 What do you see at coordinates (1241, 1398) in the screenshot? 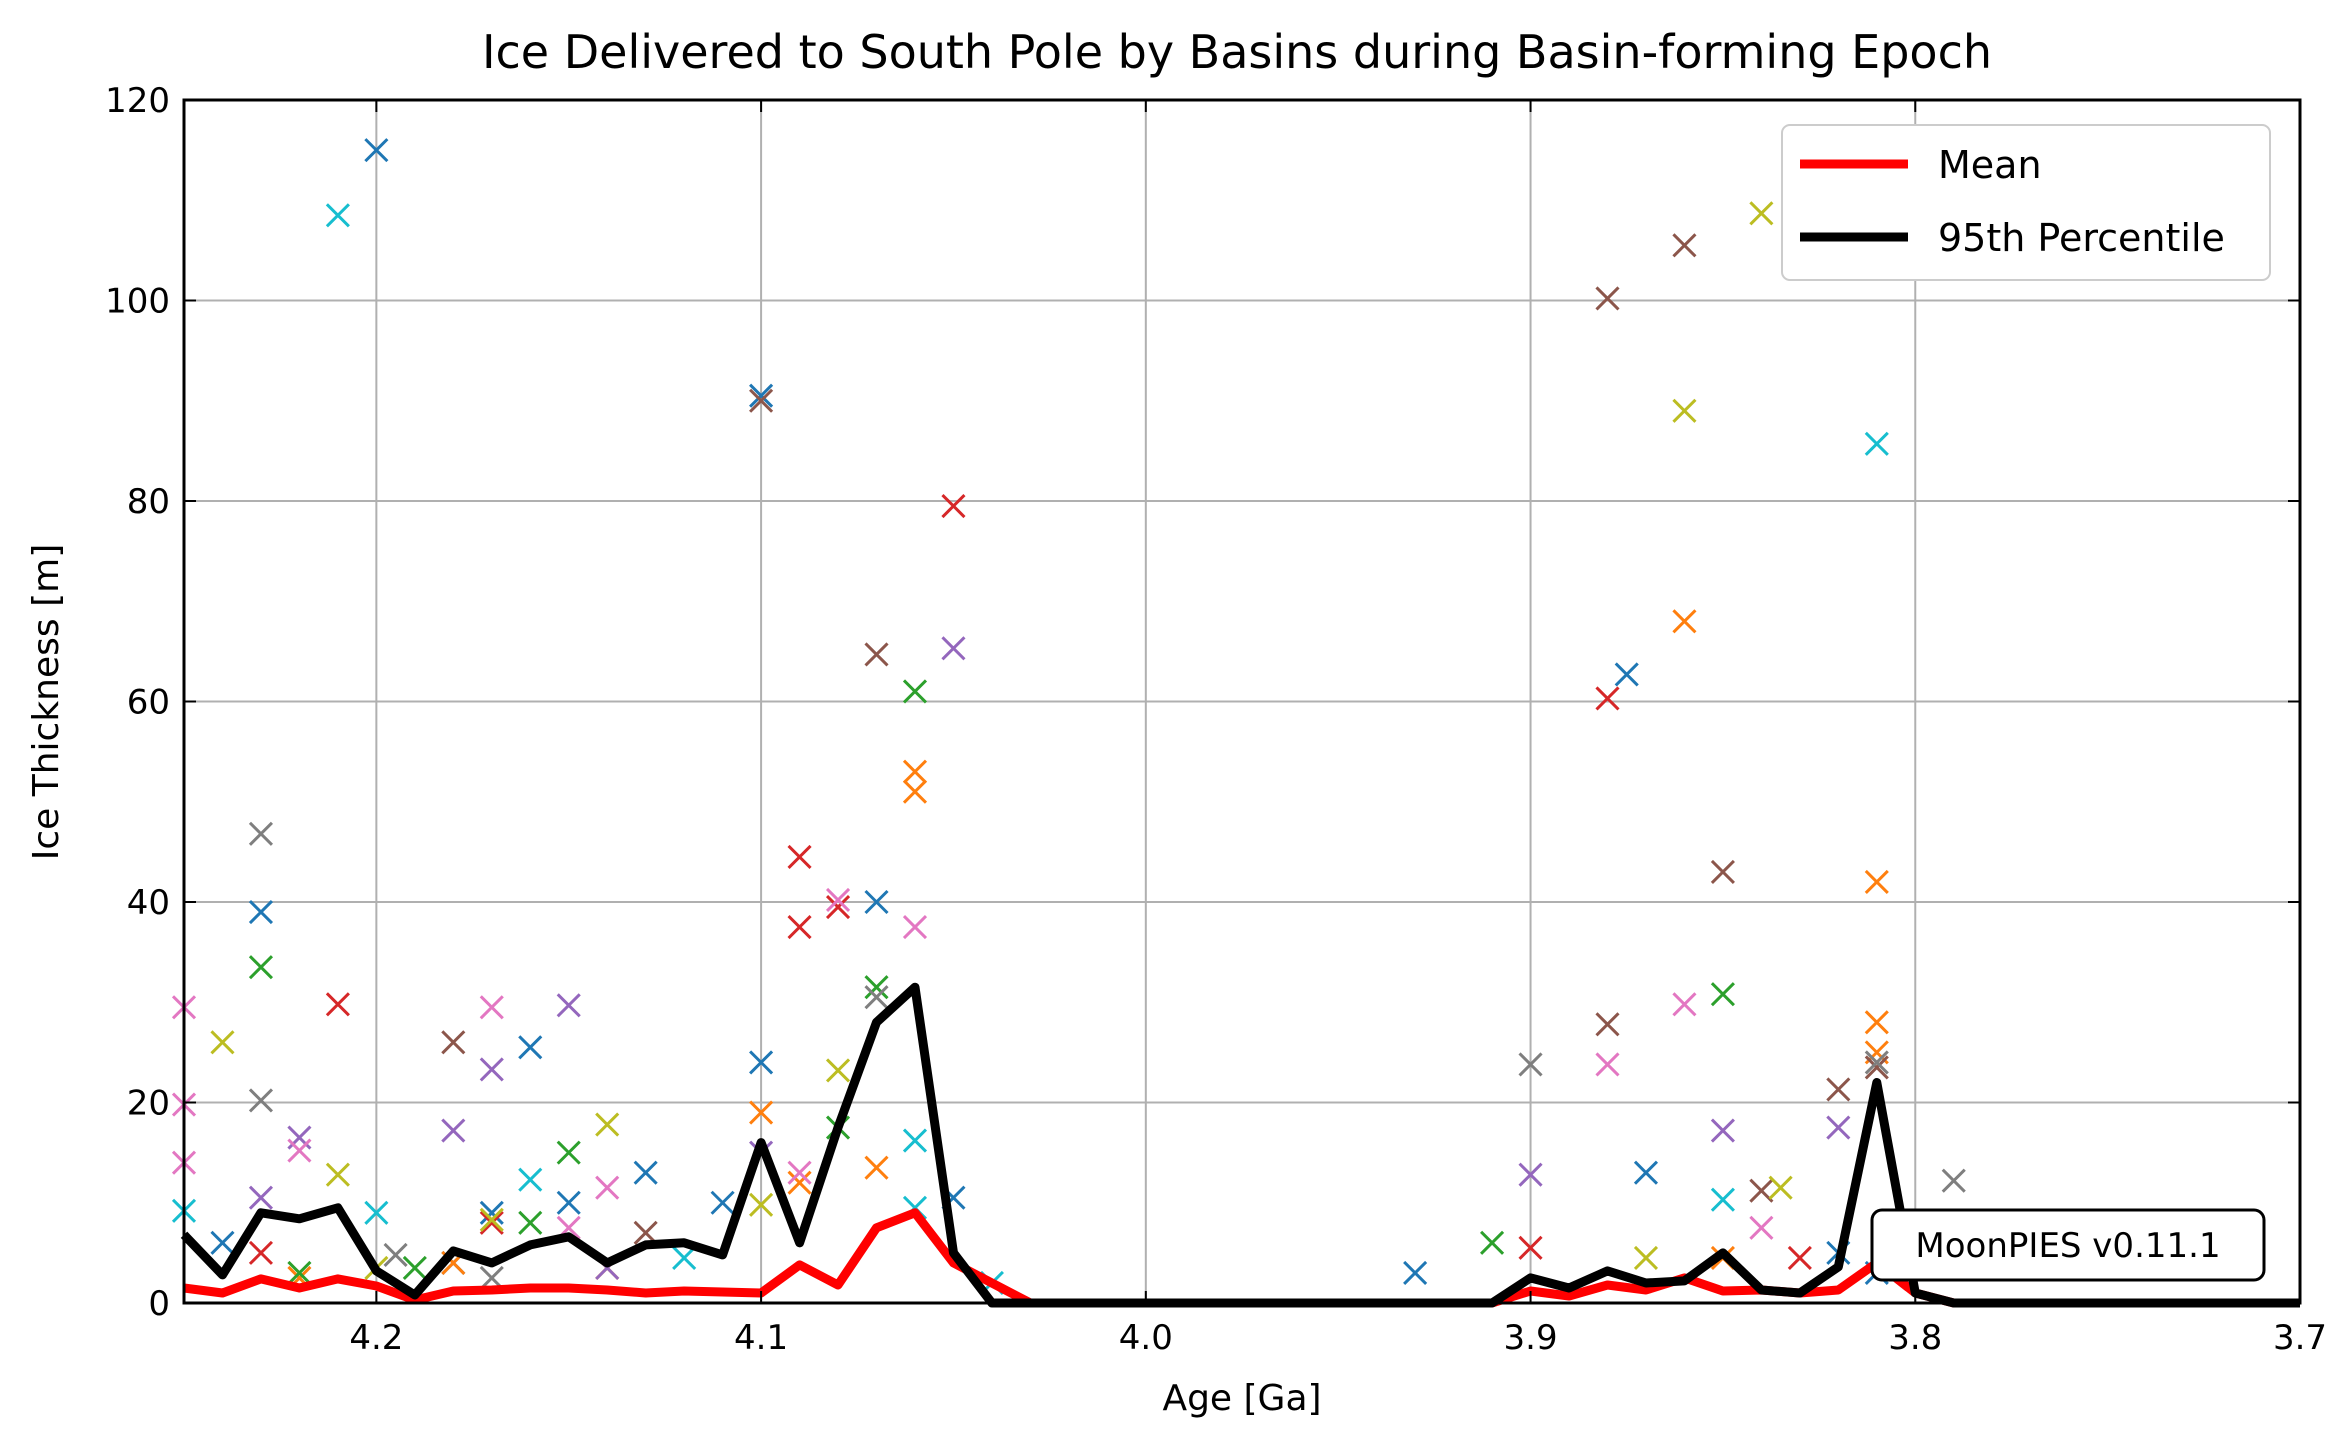
I see `x-axis-title: Age [Ga]` at bounding box center [1241, 1398].